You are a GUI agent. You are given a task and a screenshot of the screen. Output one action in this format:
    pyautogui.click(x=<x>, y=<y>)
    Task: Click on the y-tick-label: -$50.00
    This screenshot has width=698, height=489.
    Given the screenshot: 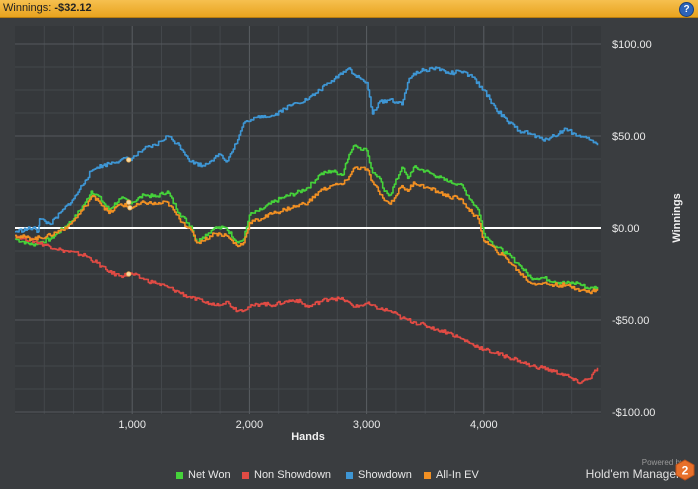 What is the action you would take?
    pyautogui.click(x=630, y=321)
    